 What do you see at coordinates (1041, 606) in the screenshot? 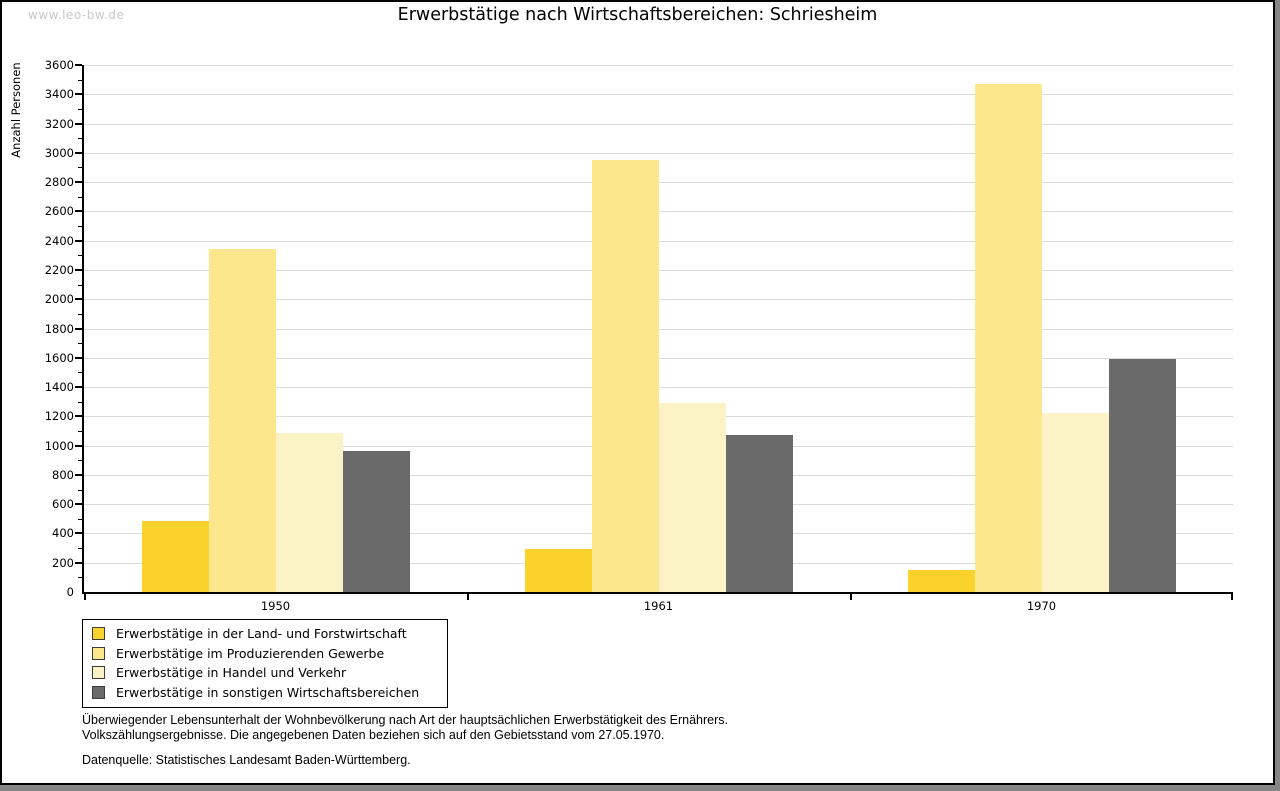
I see `x-category-label: 1970` at bounding box center [1041, 606].